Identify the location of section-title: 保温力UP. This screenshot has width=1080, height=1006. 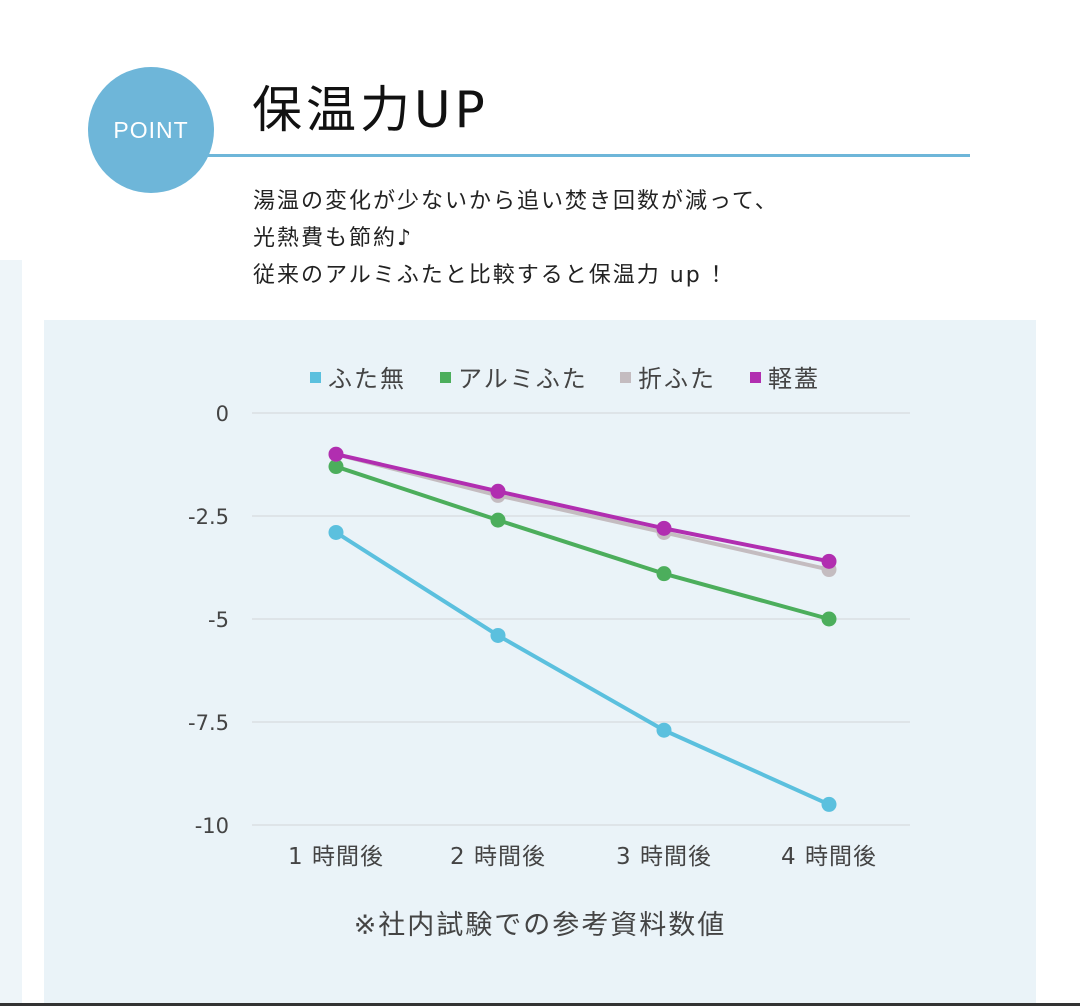
(370, 110).